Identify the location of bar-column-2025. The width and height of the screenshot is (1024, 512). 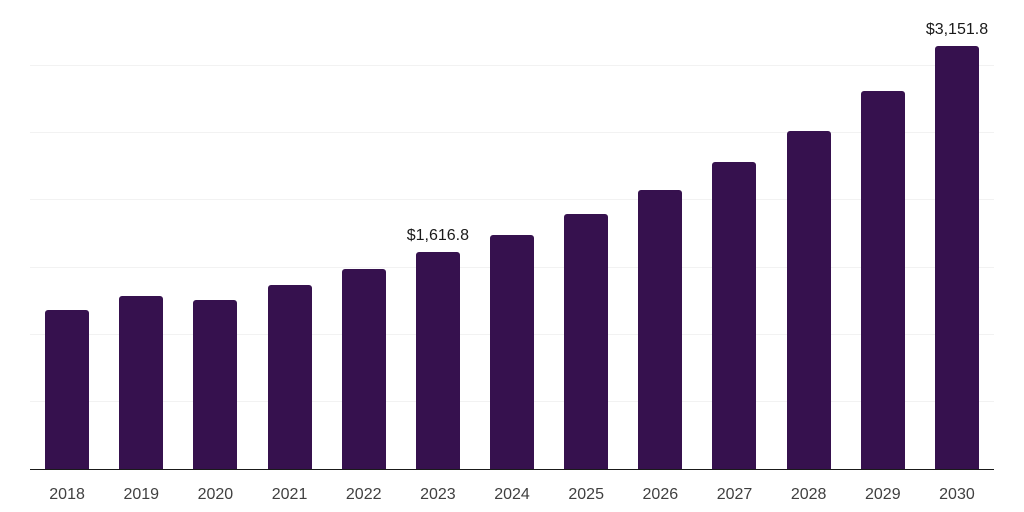
(586, 234).